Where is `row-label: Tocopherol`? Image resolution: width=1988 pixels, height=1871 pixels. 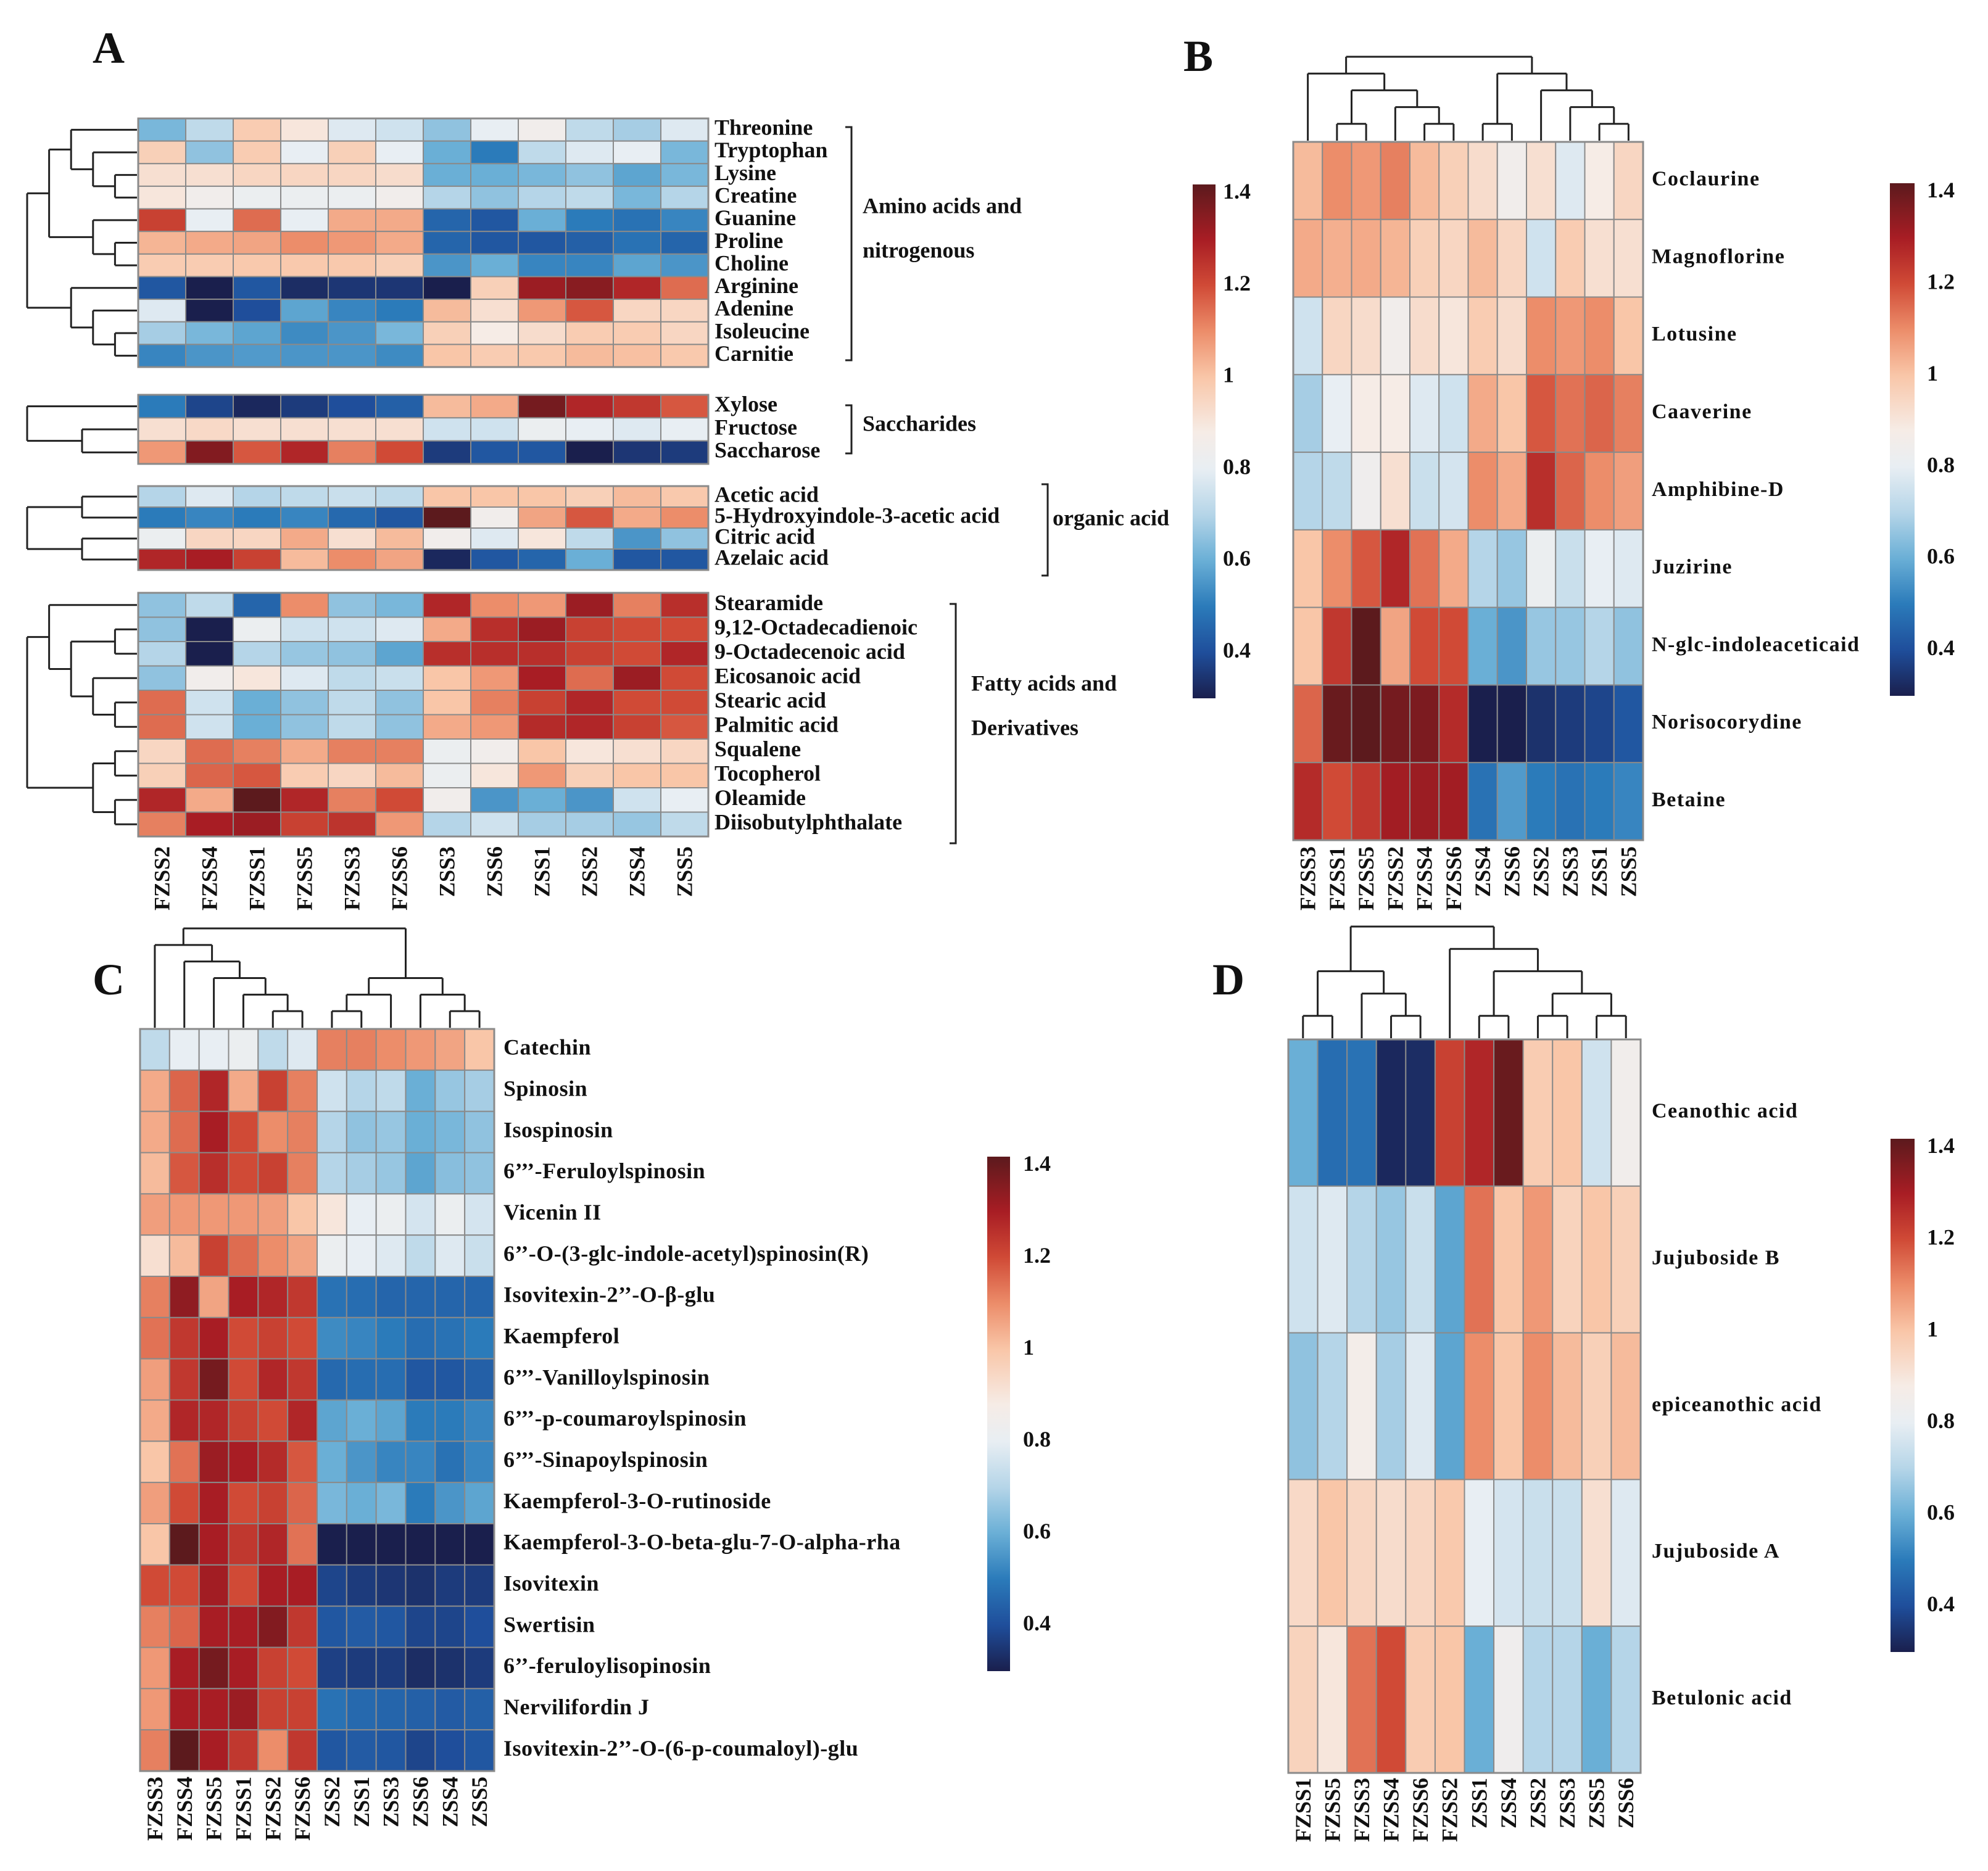 row-label: Tocopherol is located at coordinates (767, 773).